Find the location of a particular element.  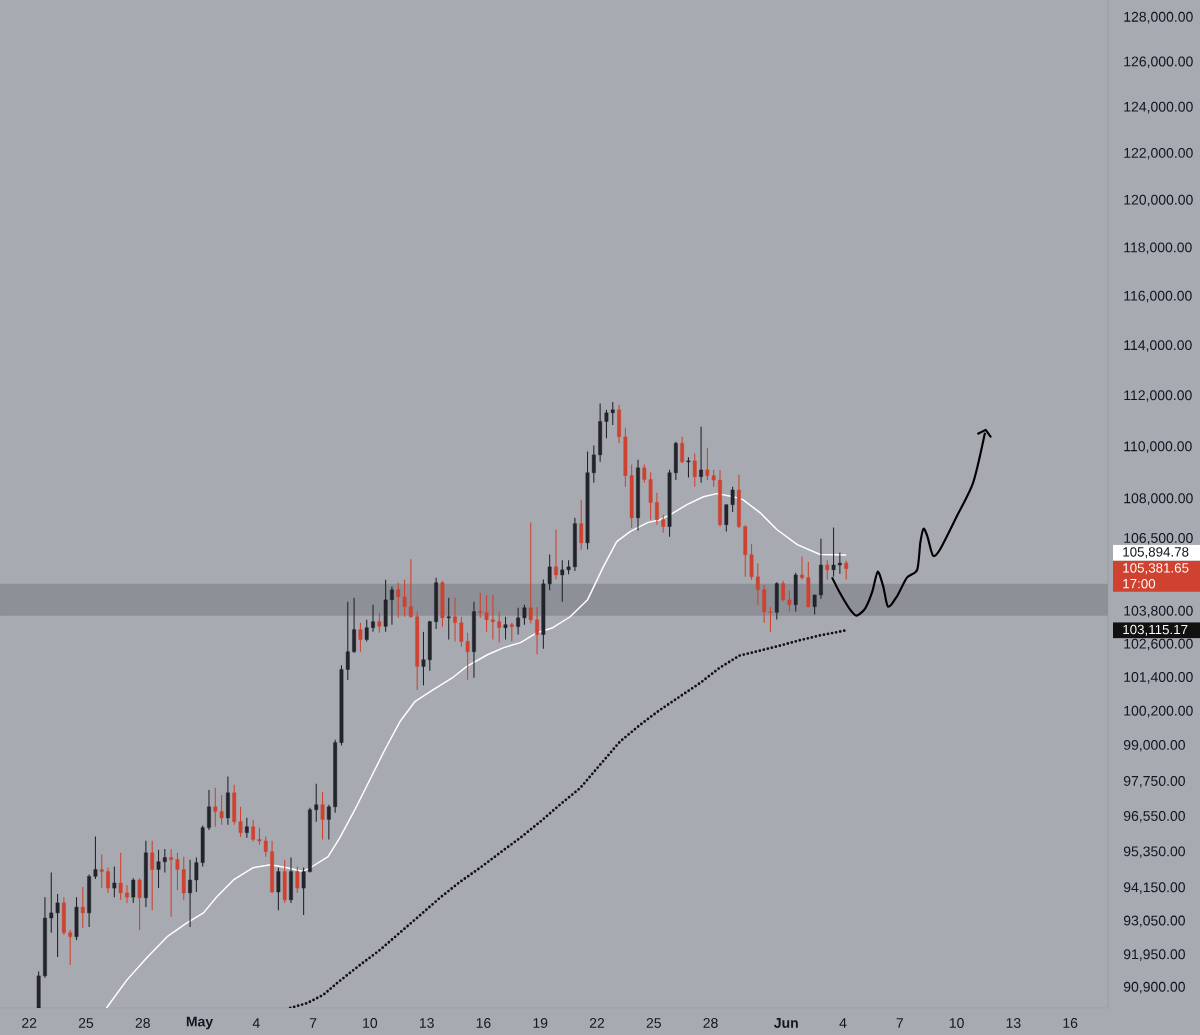

y-tick-label: 101,400.00 is located at coordinates (1158, 678).